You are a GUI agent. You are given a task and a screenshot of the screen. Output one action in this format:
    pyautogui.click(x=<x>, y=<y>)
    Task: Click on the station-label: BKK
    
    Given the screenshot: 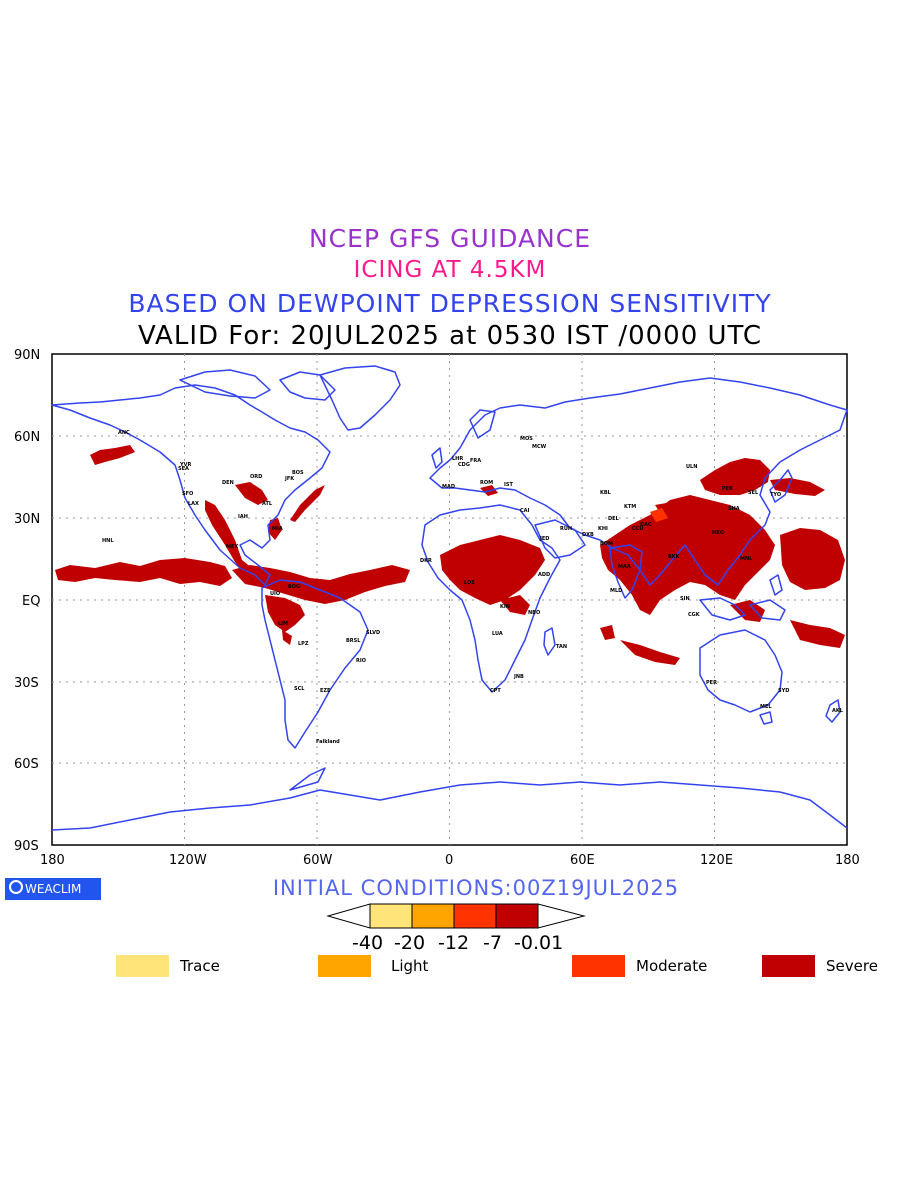 What is the action you would take?
    pyautogui.click(x=674, y=557)
    